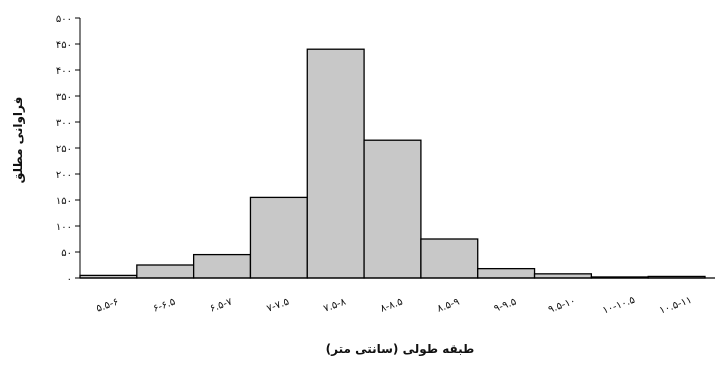 This screenshot has width=719, height=370. Describe the element at coordinates (64, 227) in the screenshot. I see `y-tick-label: ۱۰۰` at that location.